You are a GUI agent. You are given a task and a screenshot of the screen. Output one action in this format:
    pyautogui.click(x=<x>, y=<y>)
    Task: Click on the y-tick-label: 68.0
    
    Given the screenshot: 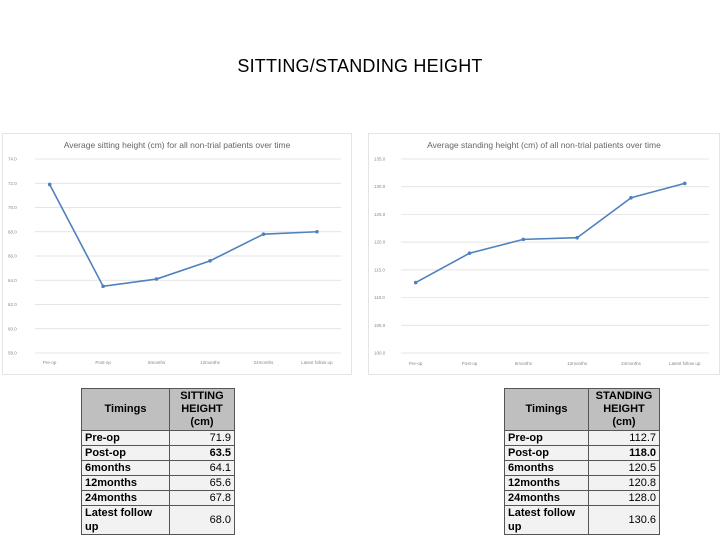 What is the action you would take?
    pyautogui.click(x=12, y=231)
    